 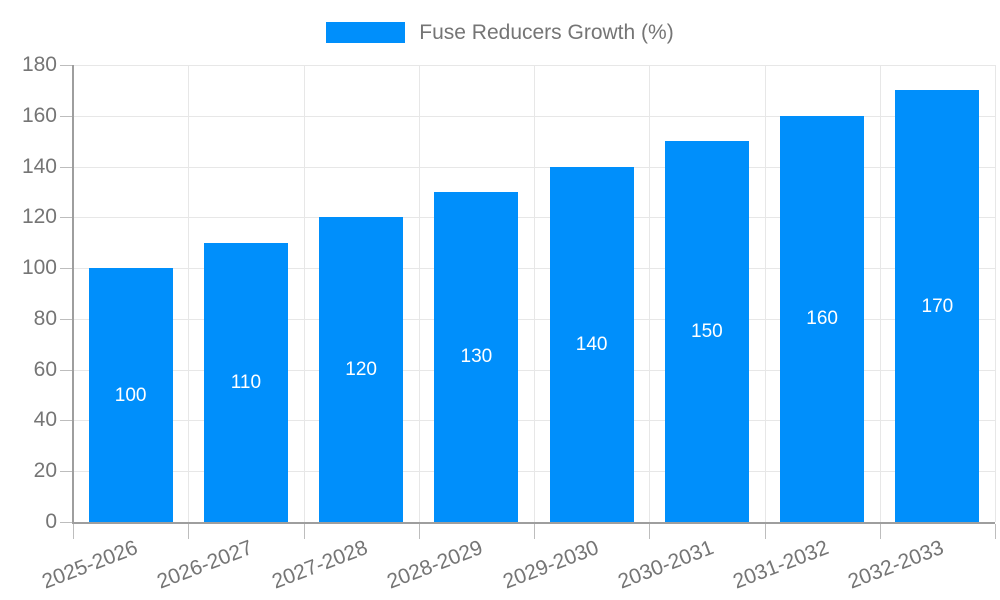 I want to click on bar-value-label: 170, so click(x=937, y=306).